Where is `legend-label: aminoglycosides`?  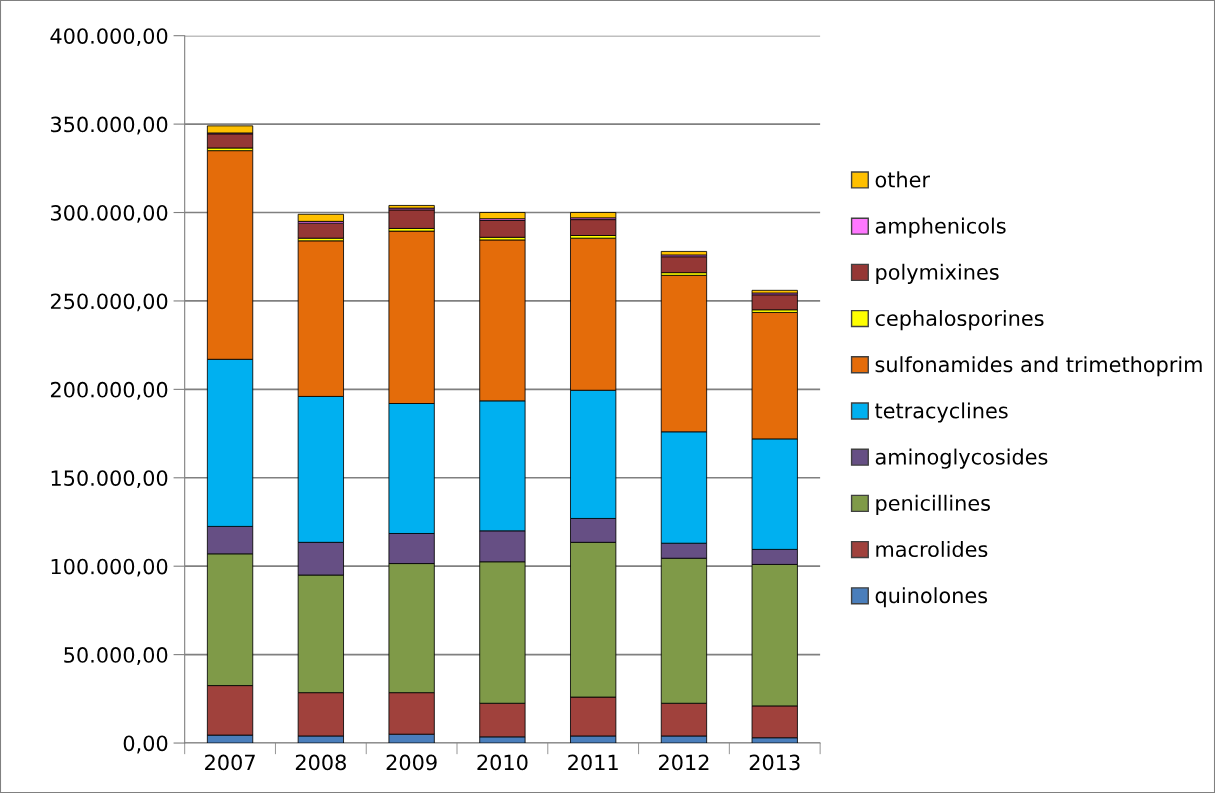 legend-label: aminoglycosides is located at coordinates (961, 458).